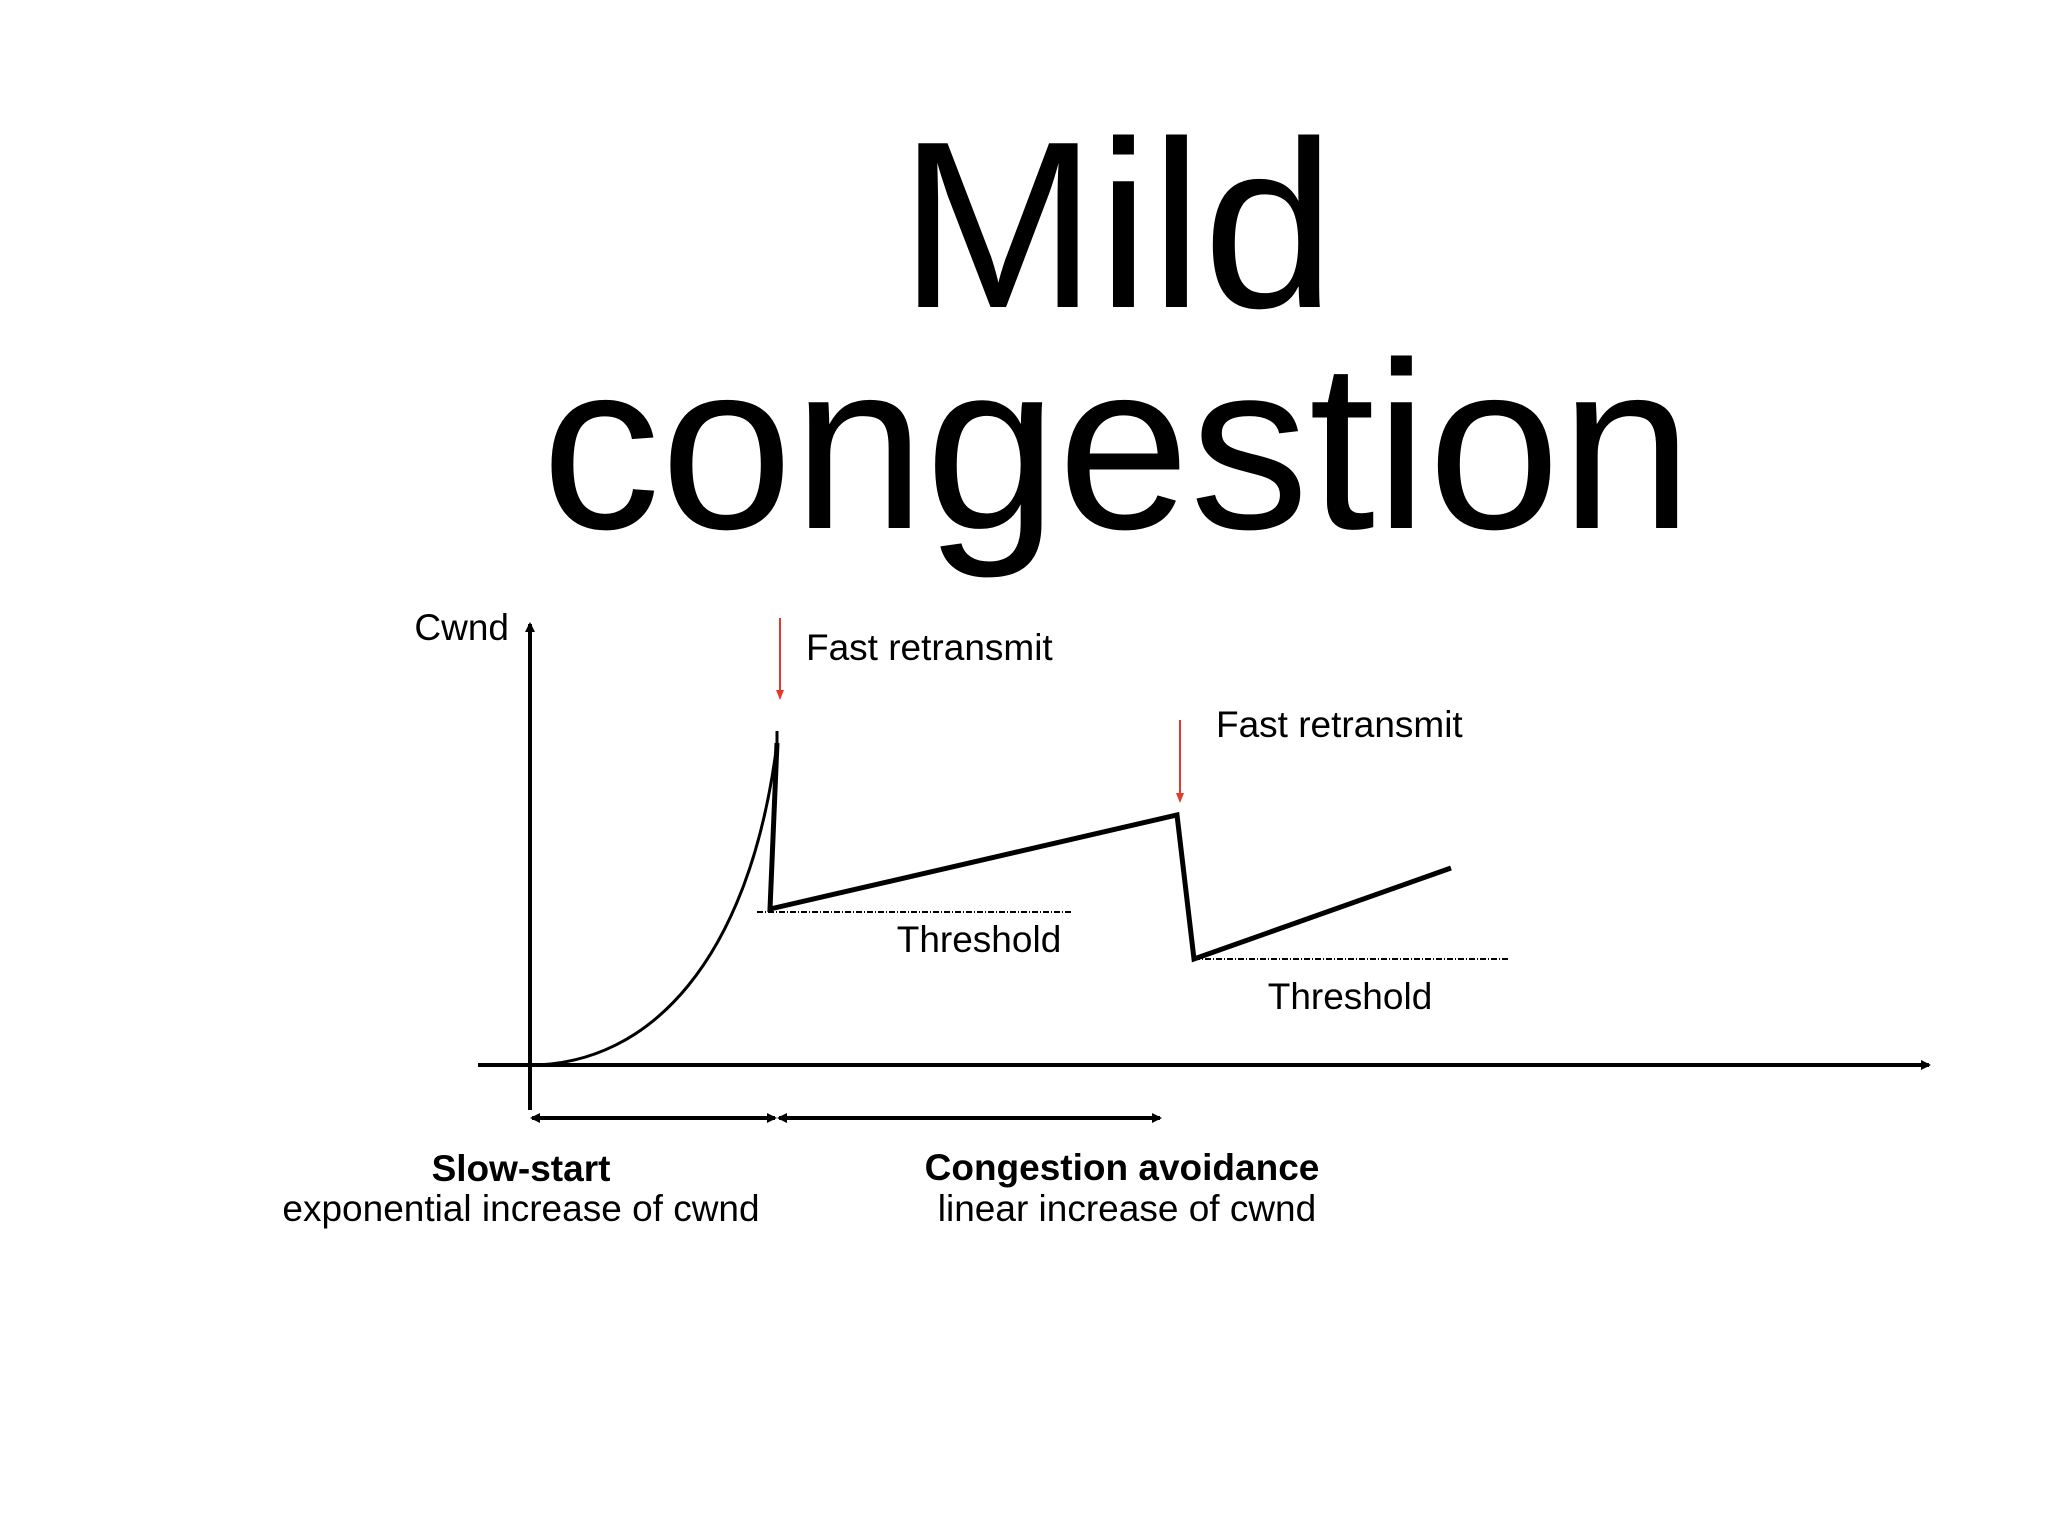  Describe the element at coordinates (520, 1208) in the screenshot. I see `phase-description: exponential increase of cwnd` at that location.